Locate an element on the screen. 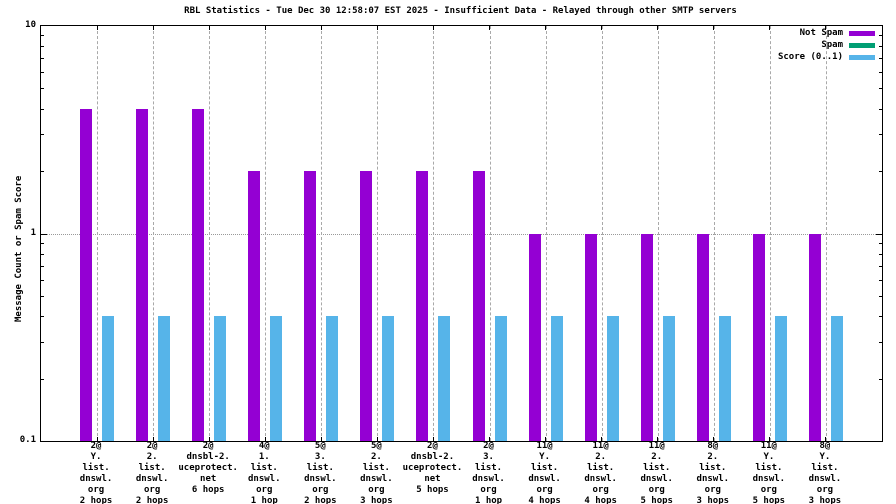 This screenshot has width=896, height=504. x-category-label: 2@ 3. list. dnswl. org 1 hop is located at coordinates (488, 472).